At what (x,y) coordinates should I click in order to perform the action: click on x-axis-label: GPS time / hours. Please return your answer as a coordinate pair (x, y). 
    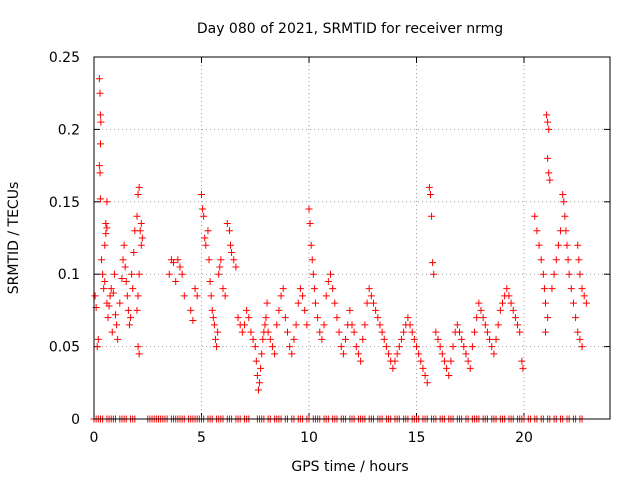
    Looking at the image, I should click on (349, 467).